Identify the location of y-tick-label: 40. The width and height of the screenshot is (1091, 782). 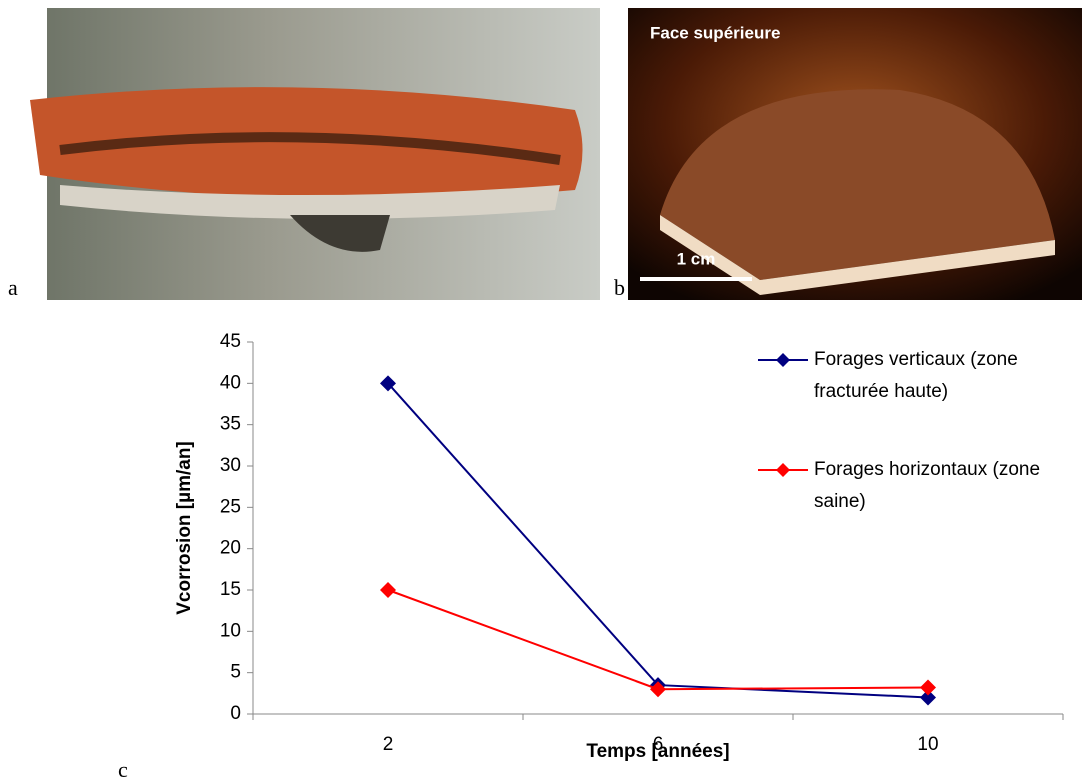
(230, 382).